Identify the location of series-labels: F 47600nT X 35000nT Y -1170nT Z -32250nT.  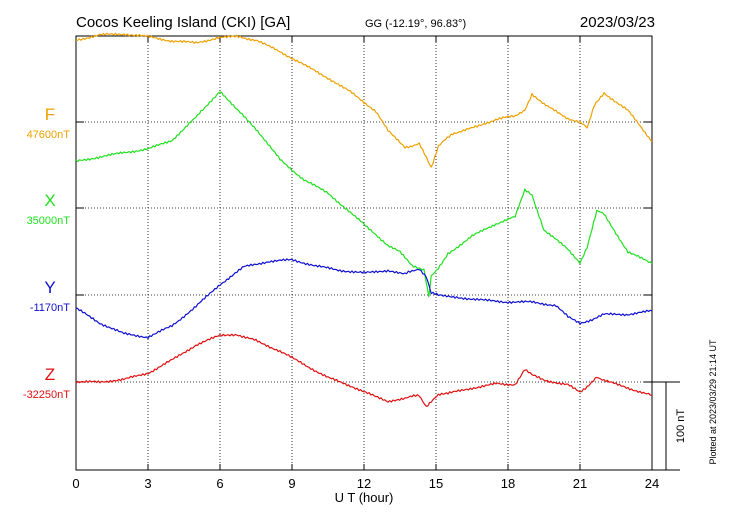
(46, 253).